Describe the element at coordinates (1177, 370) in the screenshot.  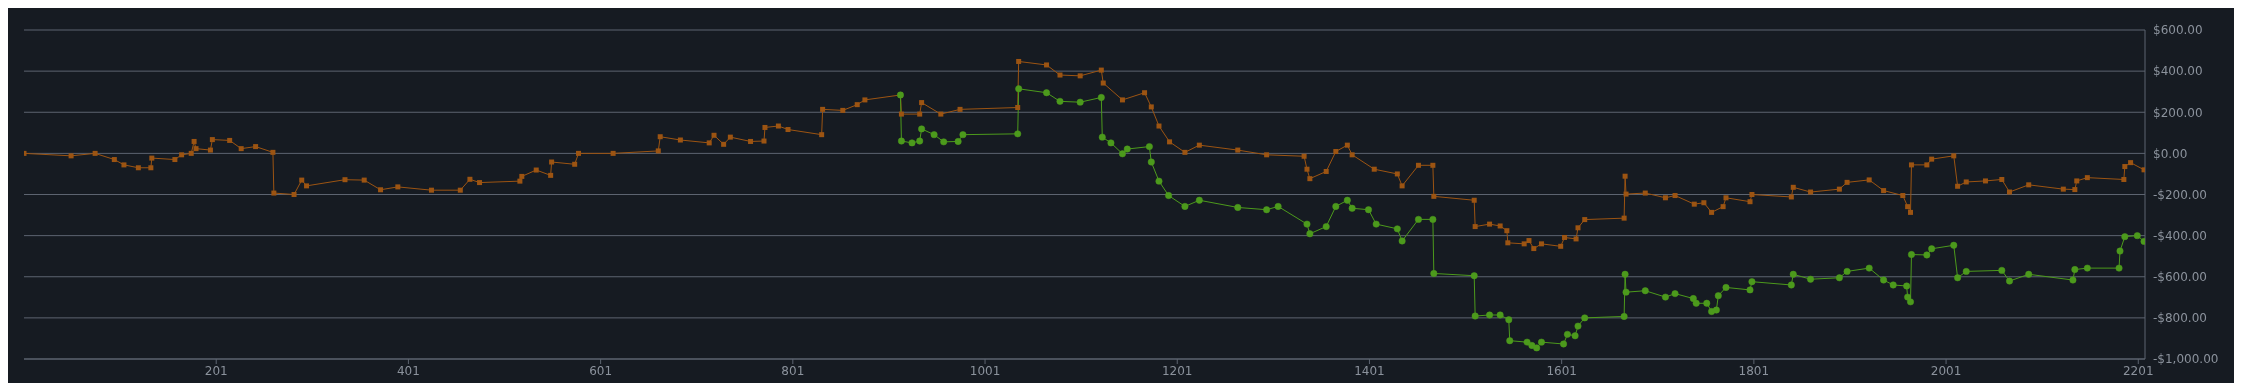
I see `x-tick-label: 1201` at that location.